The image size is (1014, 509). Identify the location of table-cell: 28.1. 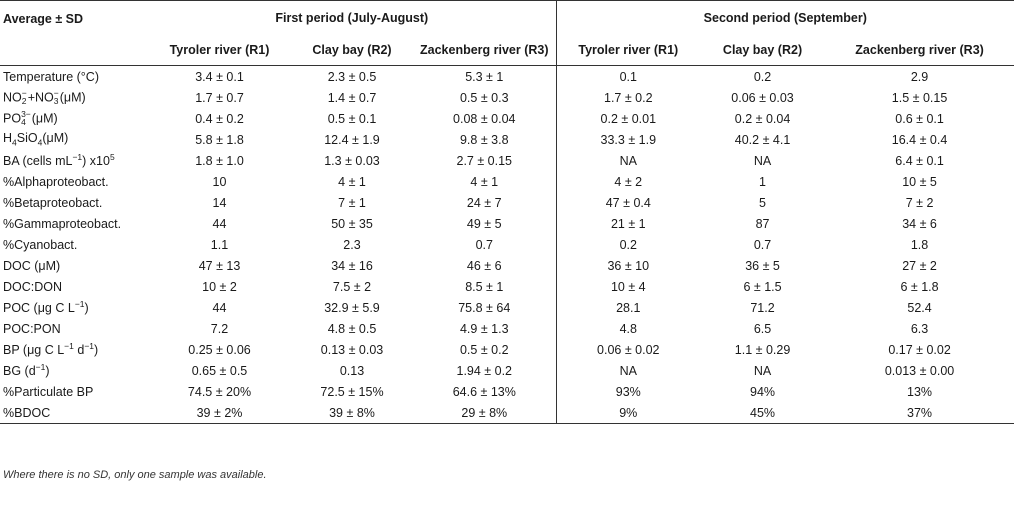
(628, 307).